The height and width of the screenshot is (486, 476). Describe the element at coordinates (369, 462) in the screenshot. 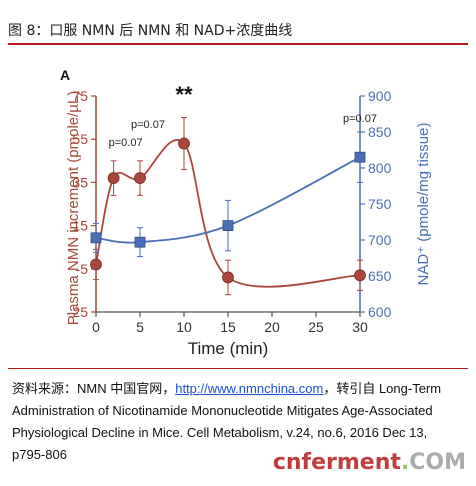

I see `watermark-logo: cnferment.COM` at that location.